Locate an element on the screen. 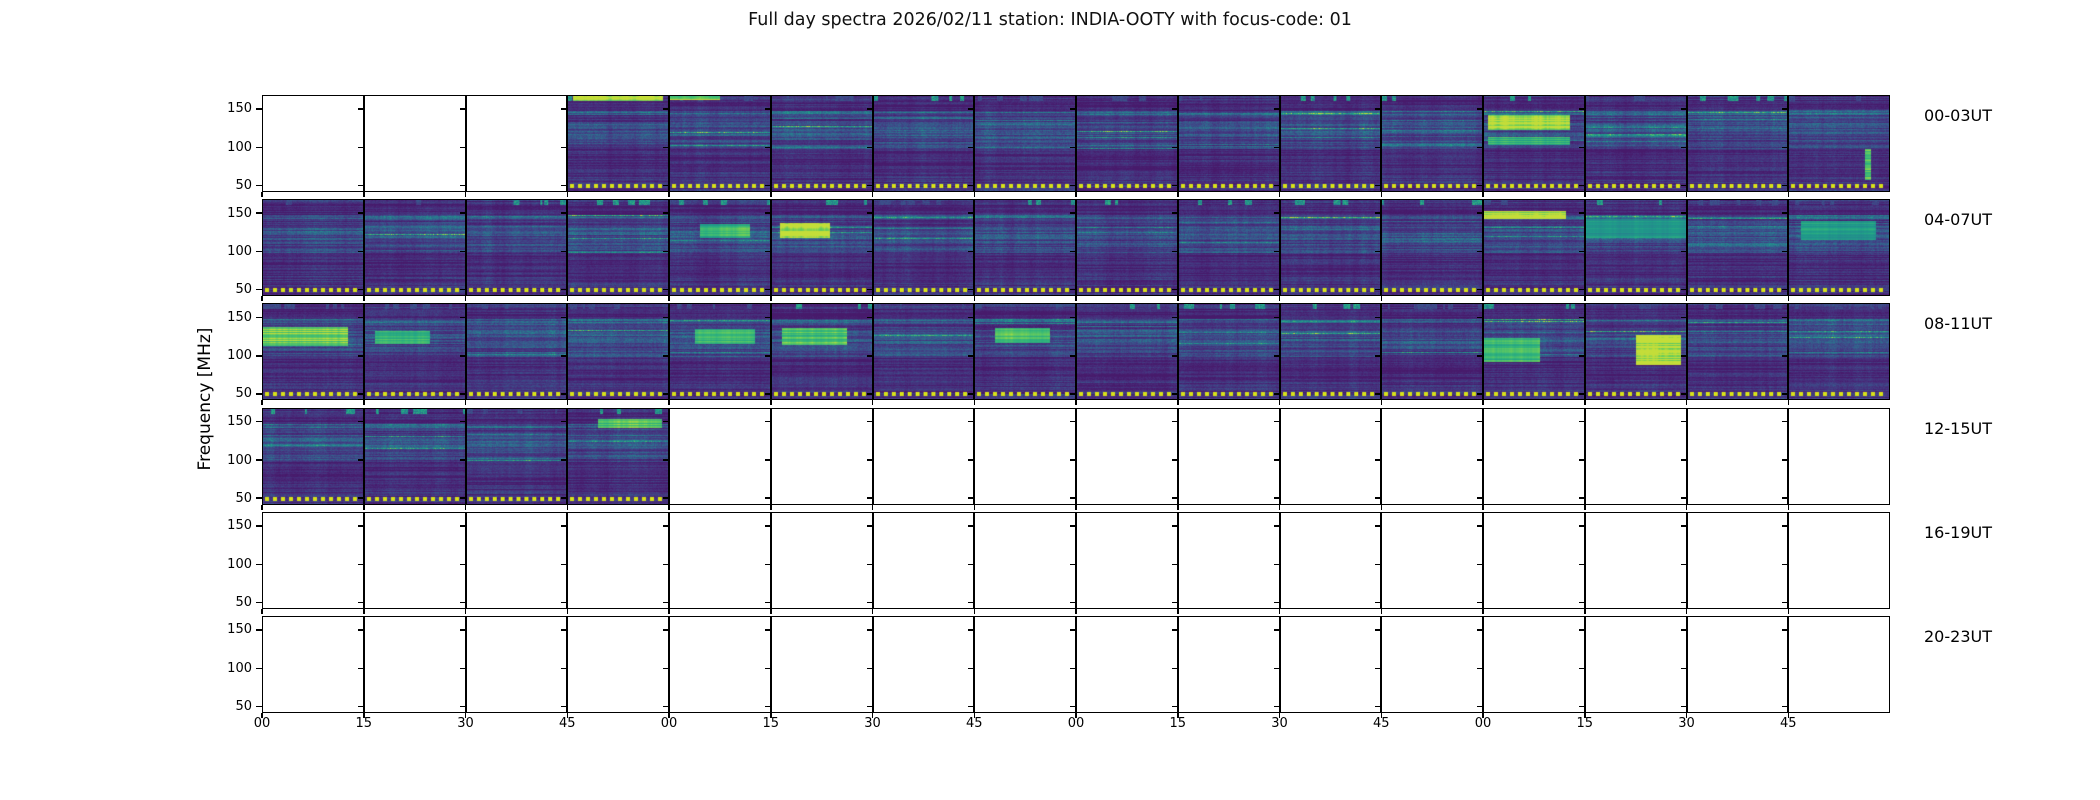 This screenshot has height=800, width=2100. x-tick-label: 00 is located at coordinates (262, 723).